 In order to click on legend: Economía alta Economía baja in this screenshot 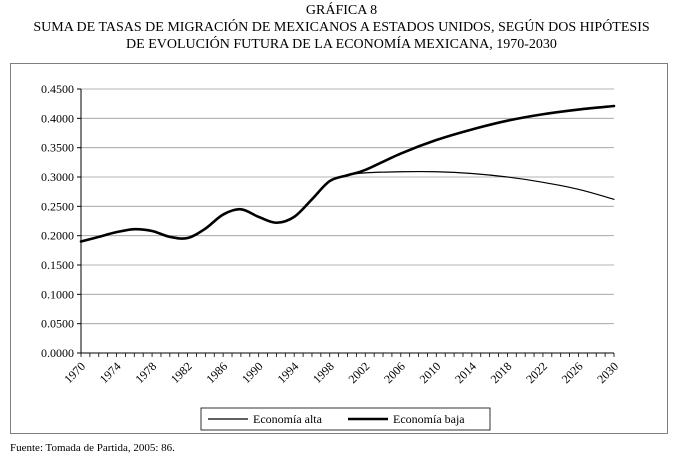, I will do `click(345, 419)`.